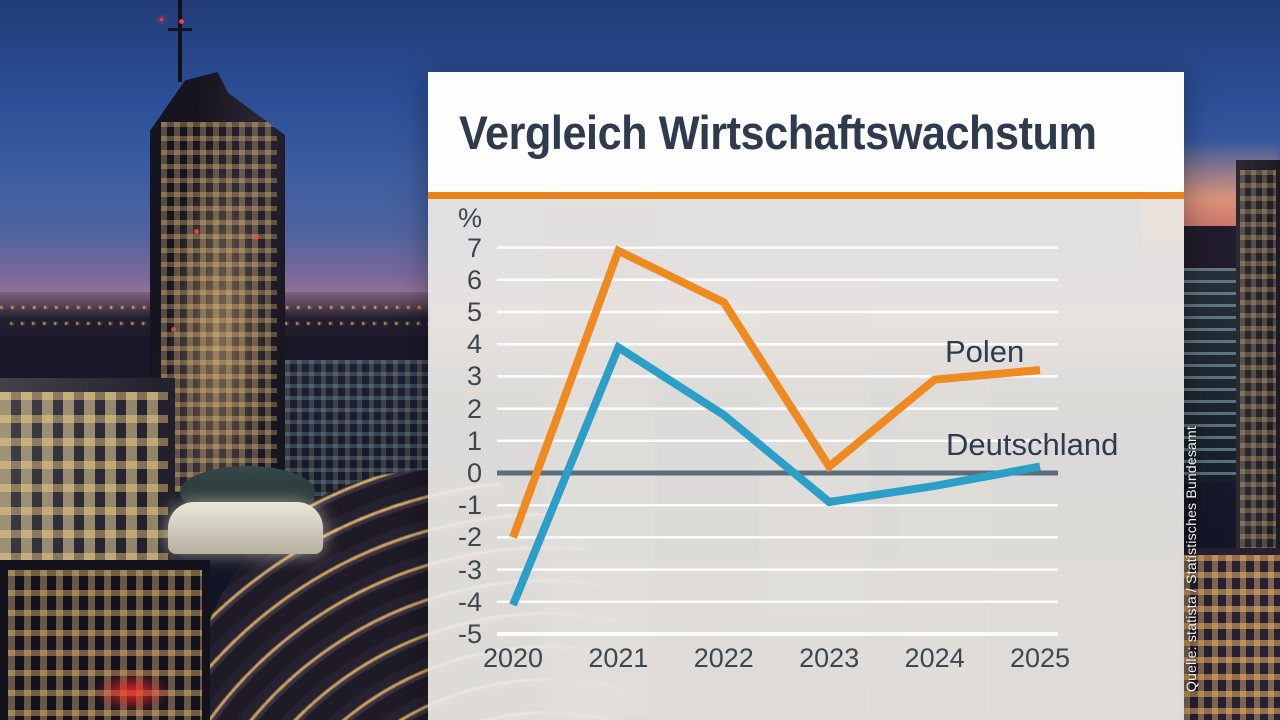 Image resolution: width=1280 pixels, height=720 pixels. What do you see at coordinates (806, 195) in the screenshot?
I see `accent-divider` at bounding box center [806, 195].